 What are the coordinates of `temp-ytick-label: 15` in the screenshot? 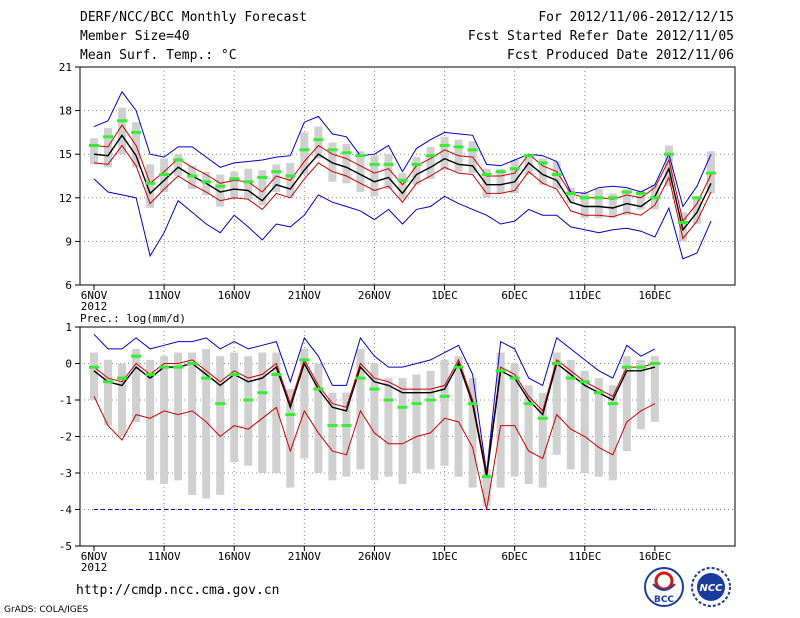 It's located at (65, 154).